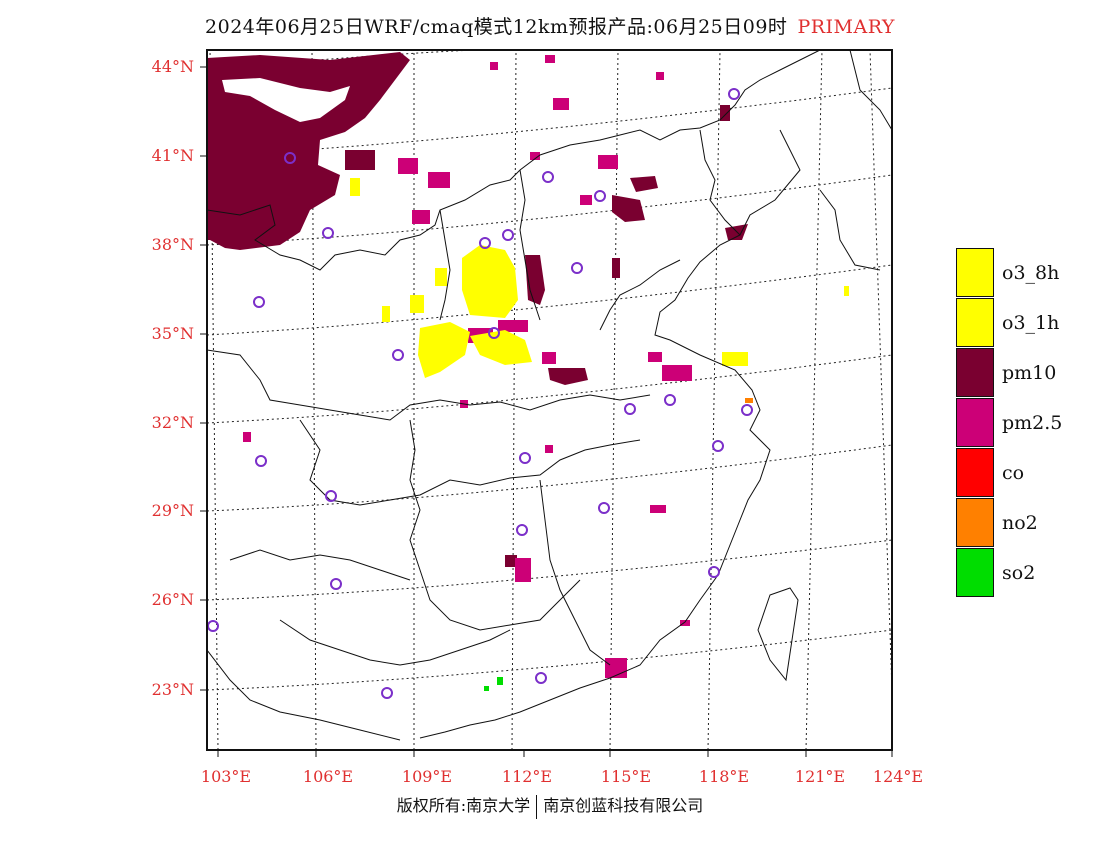 The width and height of the screenshot is (1100, 850). Describe the element at coordinates (1031, 273) in the screenshot. I see `legend-label: o3_8h` at that location.